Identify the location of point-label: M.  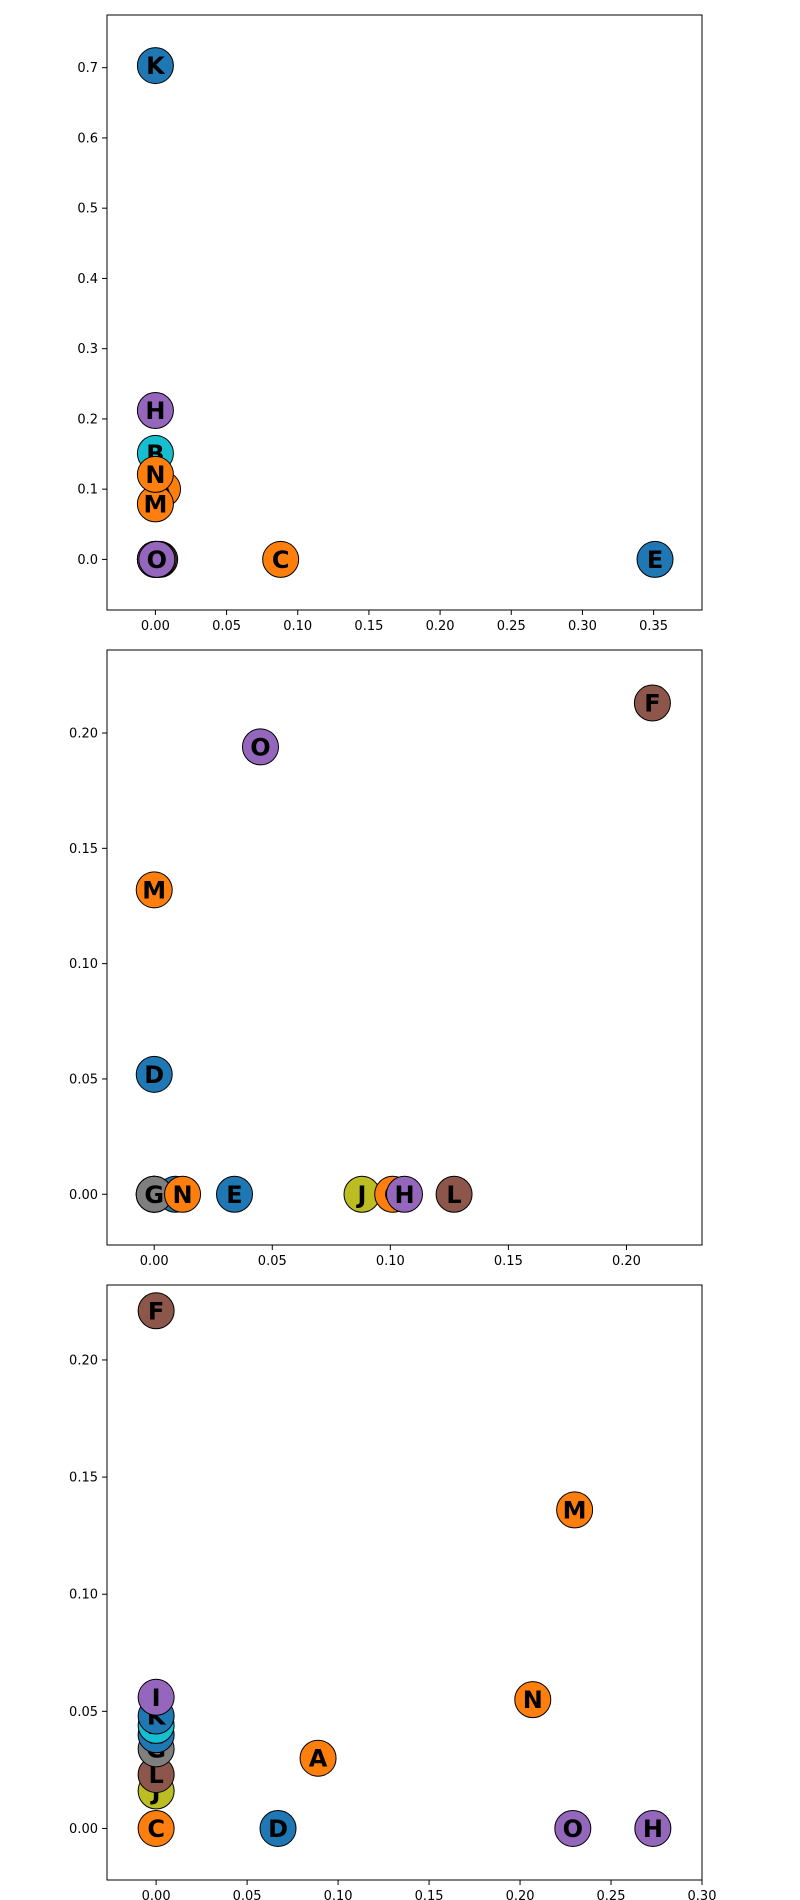
(155, 504).